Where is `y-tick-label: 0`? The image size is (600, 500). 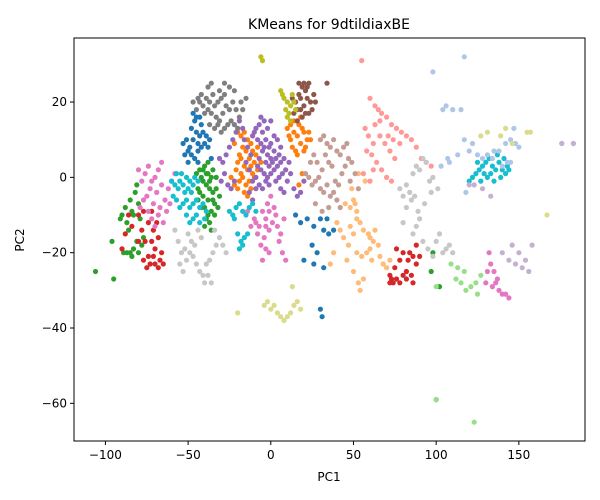
y-tick-label: 0 is located at coordinates (63, 177).